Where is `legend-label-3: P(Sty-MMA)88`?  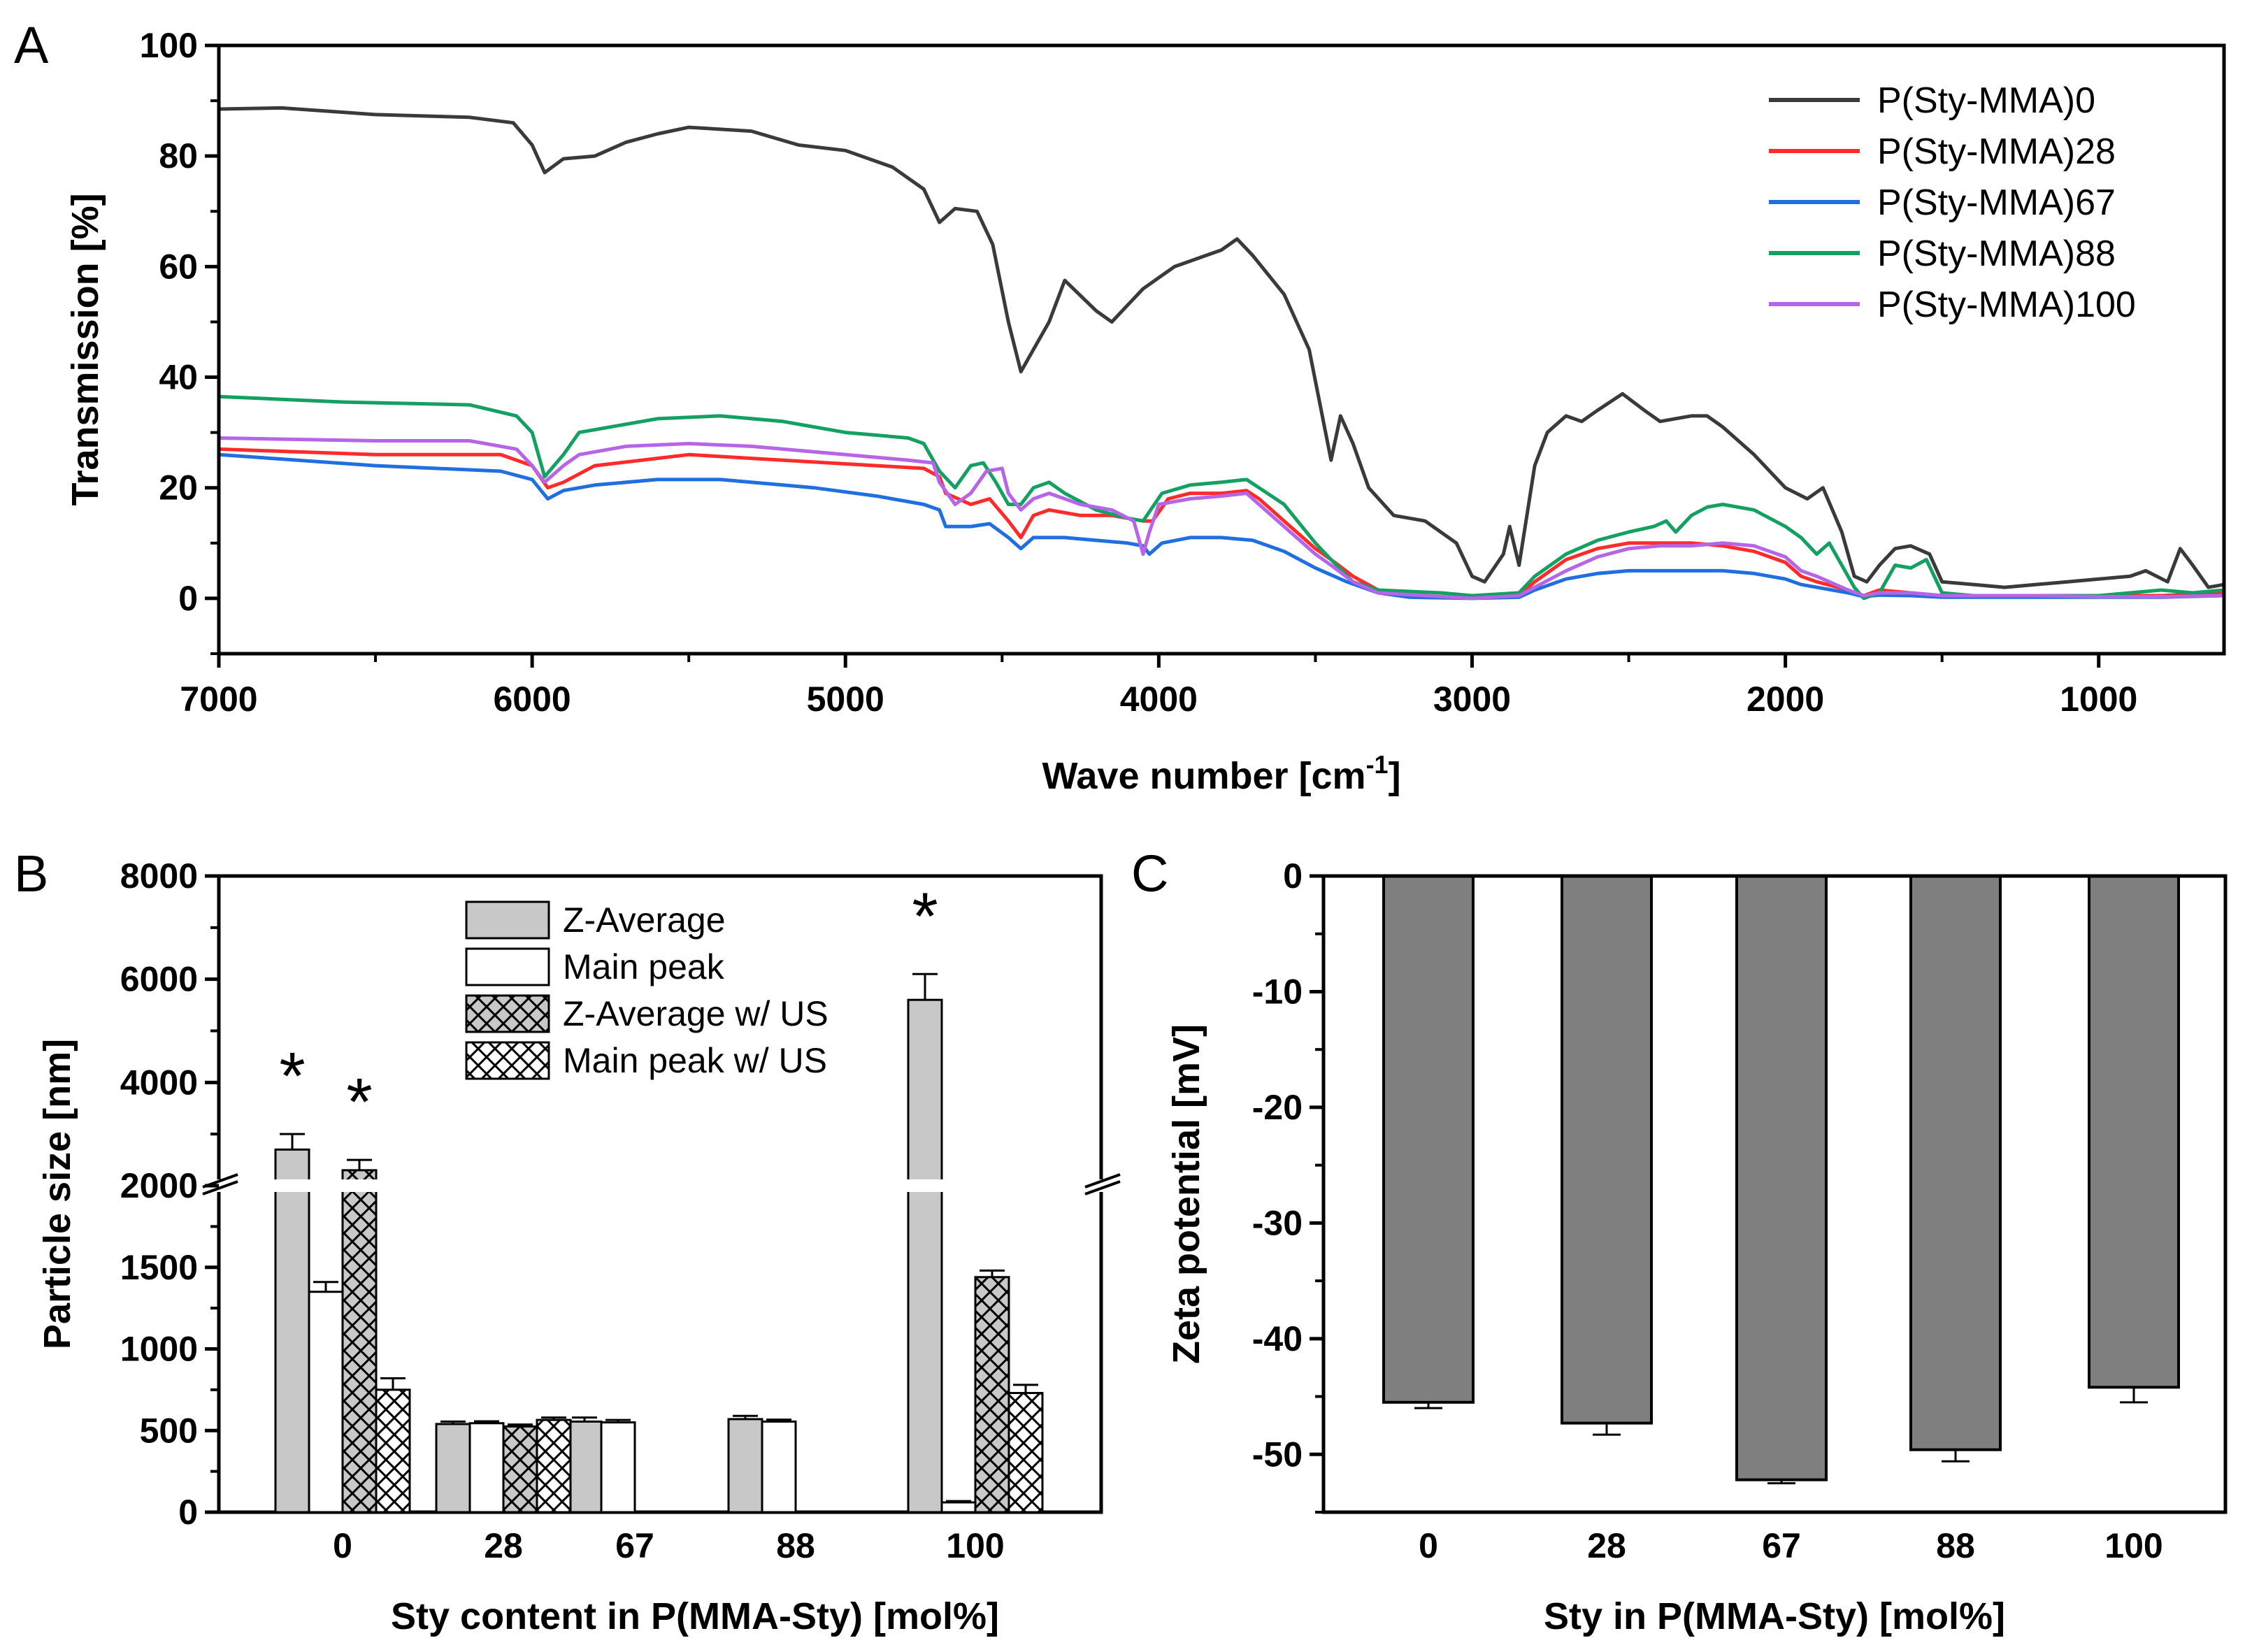 legend-label-3: P(Sty-MMA)88 is located at coordinates (1996, 254).